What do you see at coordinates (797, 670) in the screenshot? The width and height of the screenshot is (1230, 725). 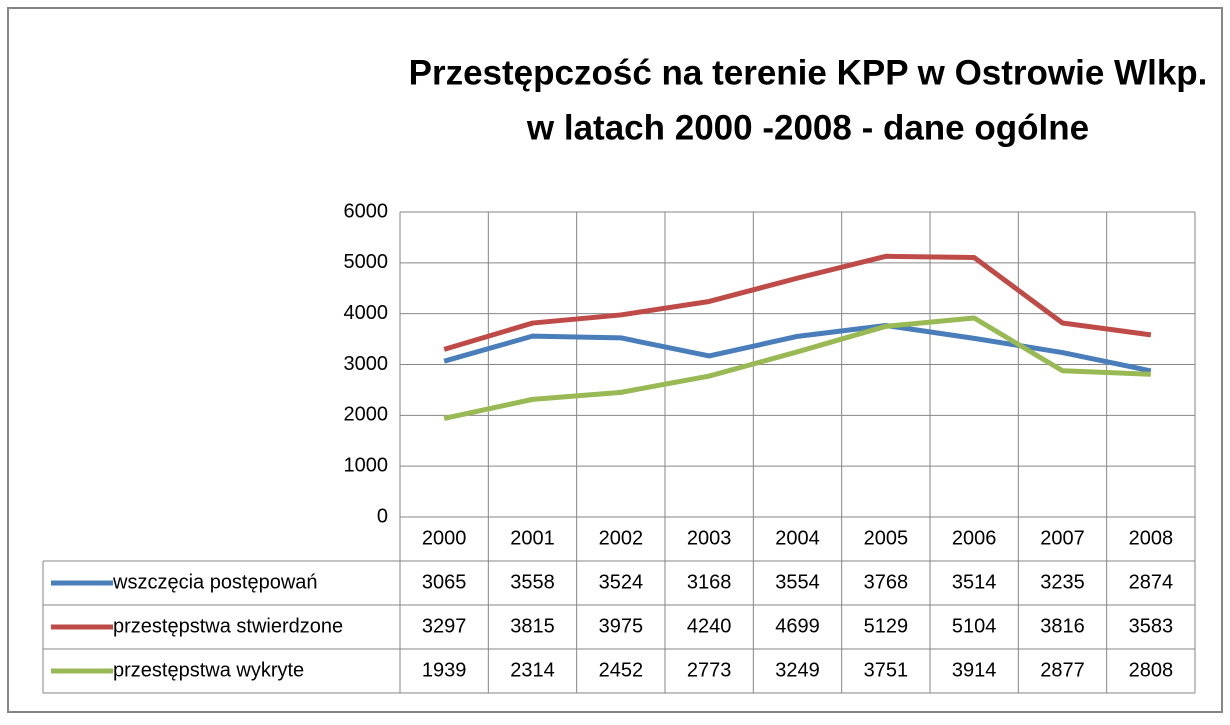 I see `table-value: 3249` at bounding box center [797, 670].